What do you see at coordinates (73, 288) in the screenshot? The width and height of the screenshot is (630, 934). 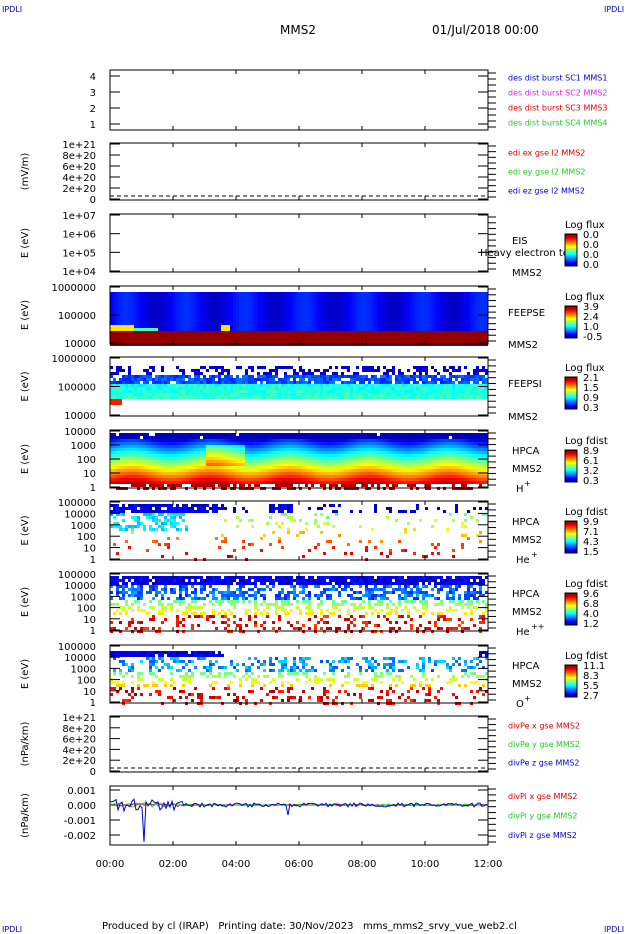 I see `y-tick-label: 1000000` at bounding box center [73, 288].